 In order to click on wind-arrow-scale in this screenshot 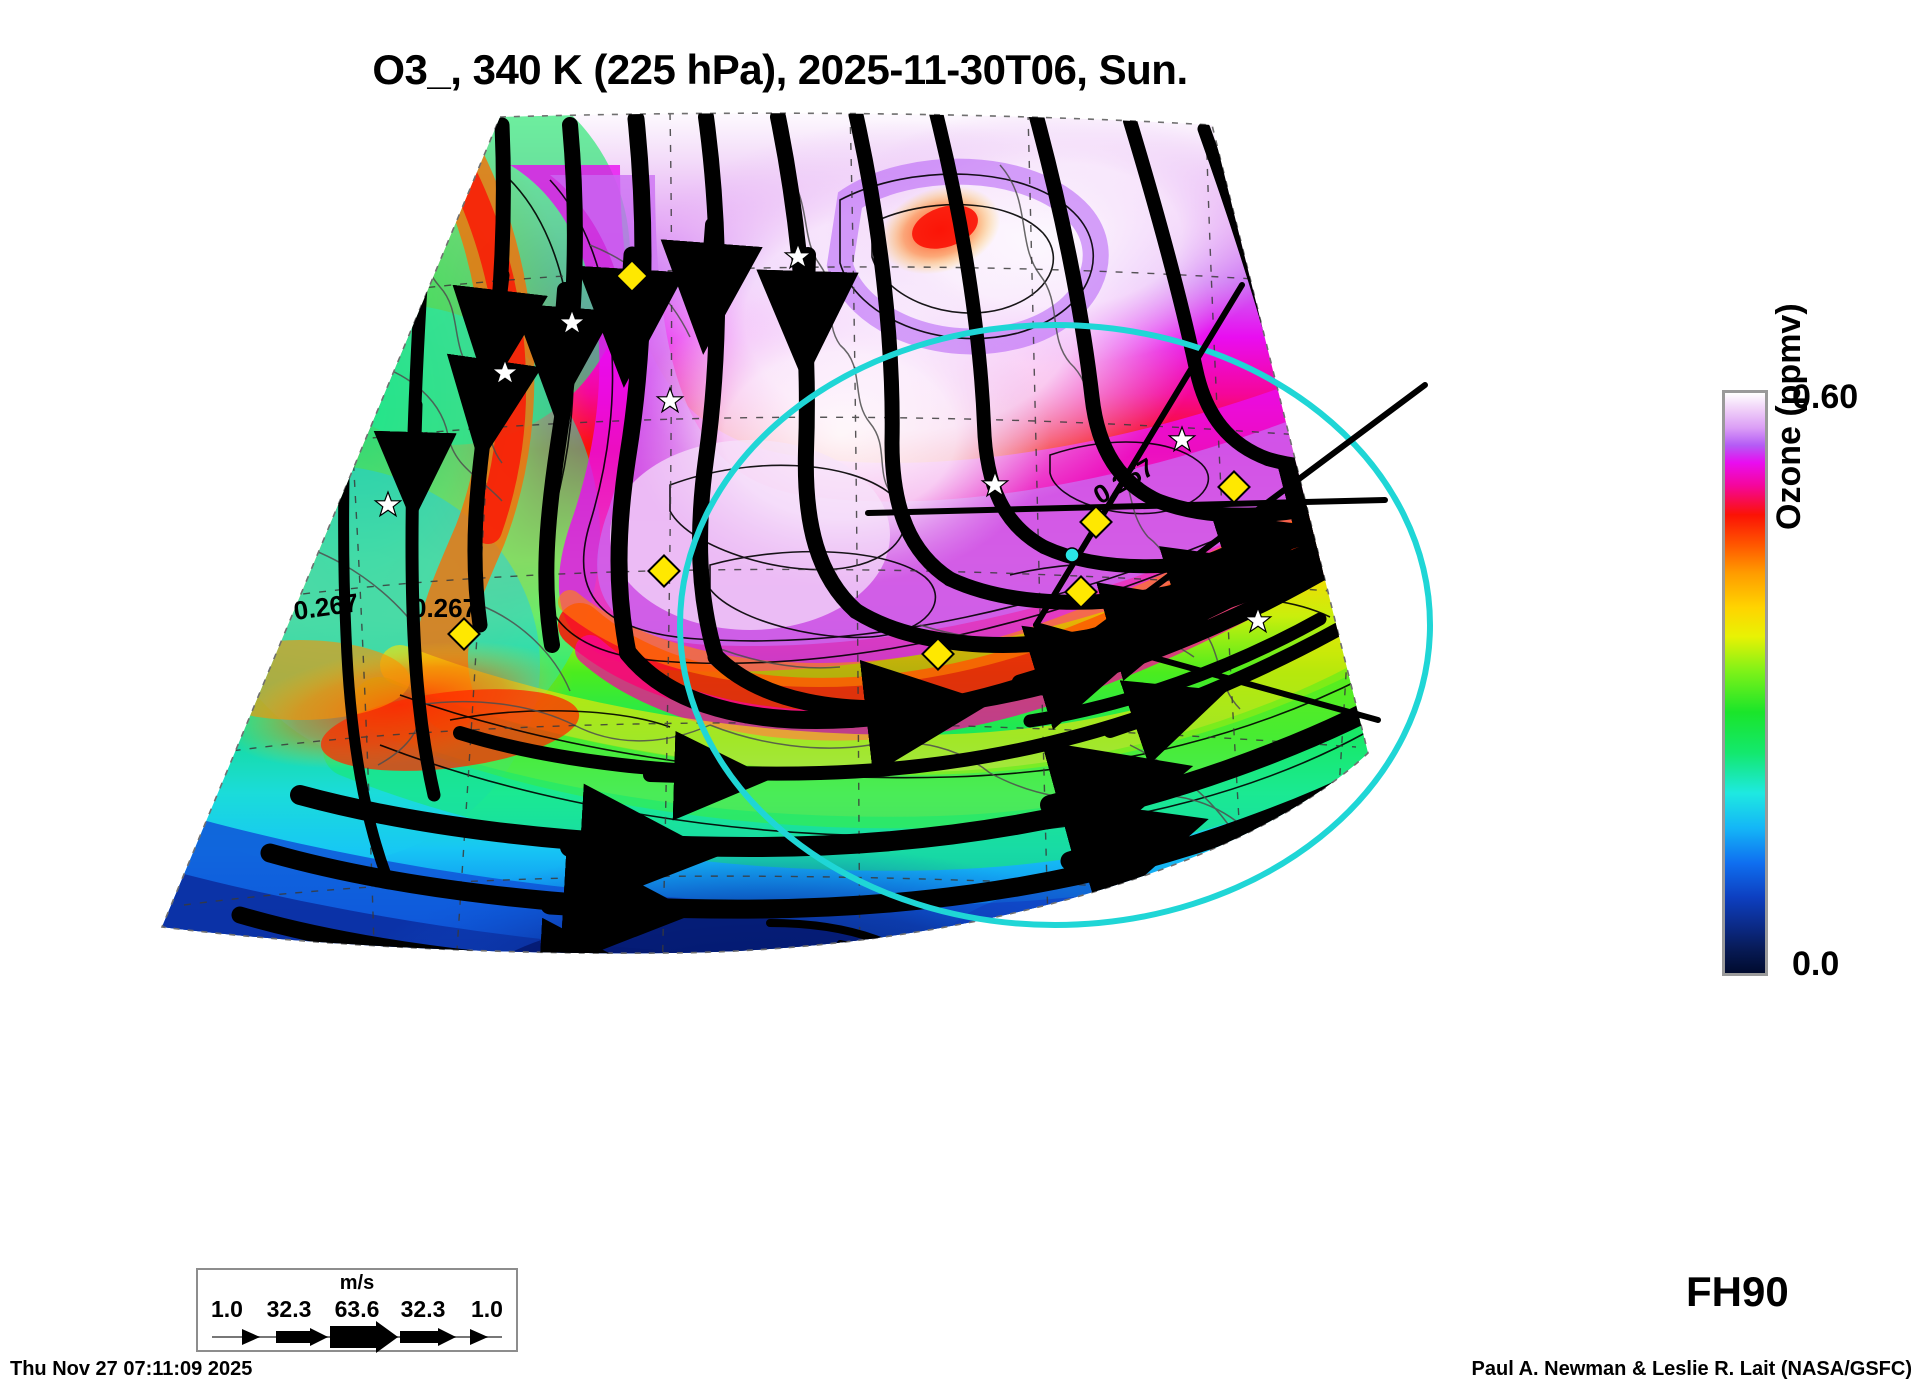, I will do `click(357, 1337)`.